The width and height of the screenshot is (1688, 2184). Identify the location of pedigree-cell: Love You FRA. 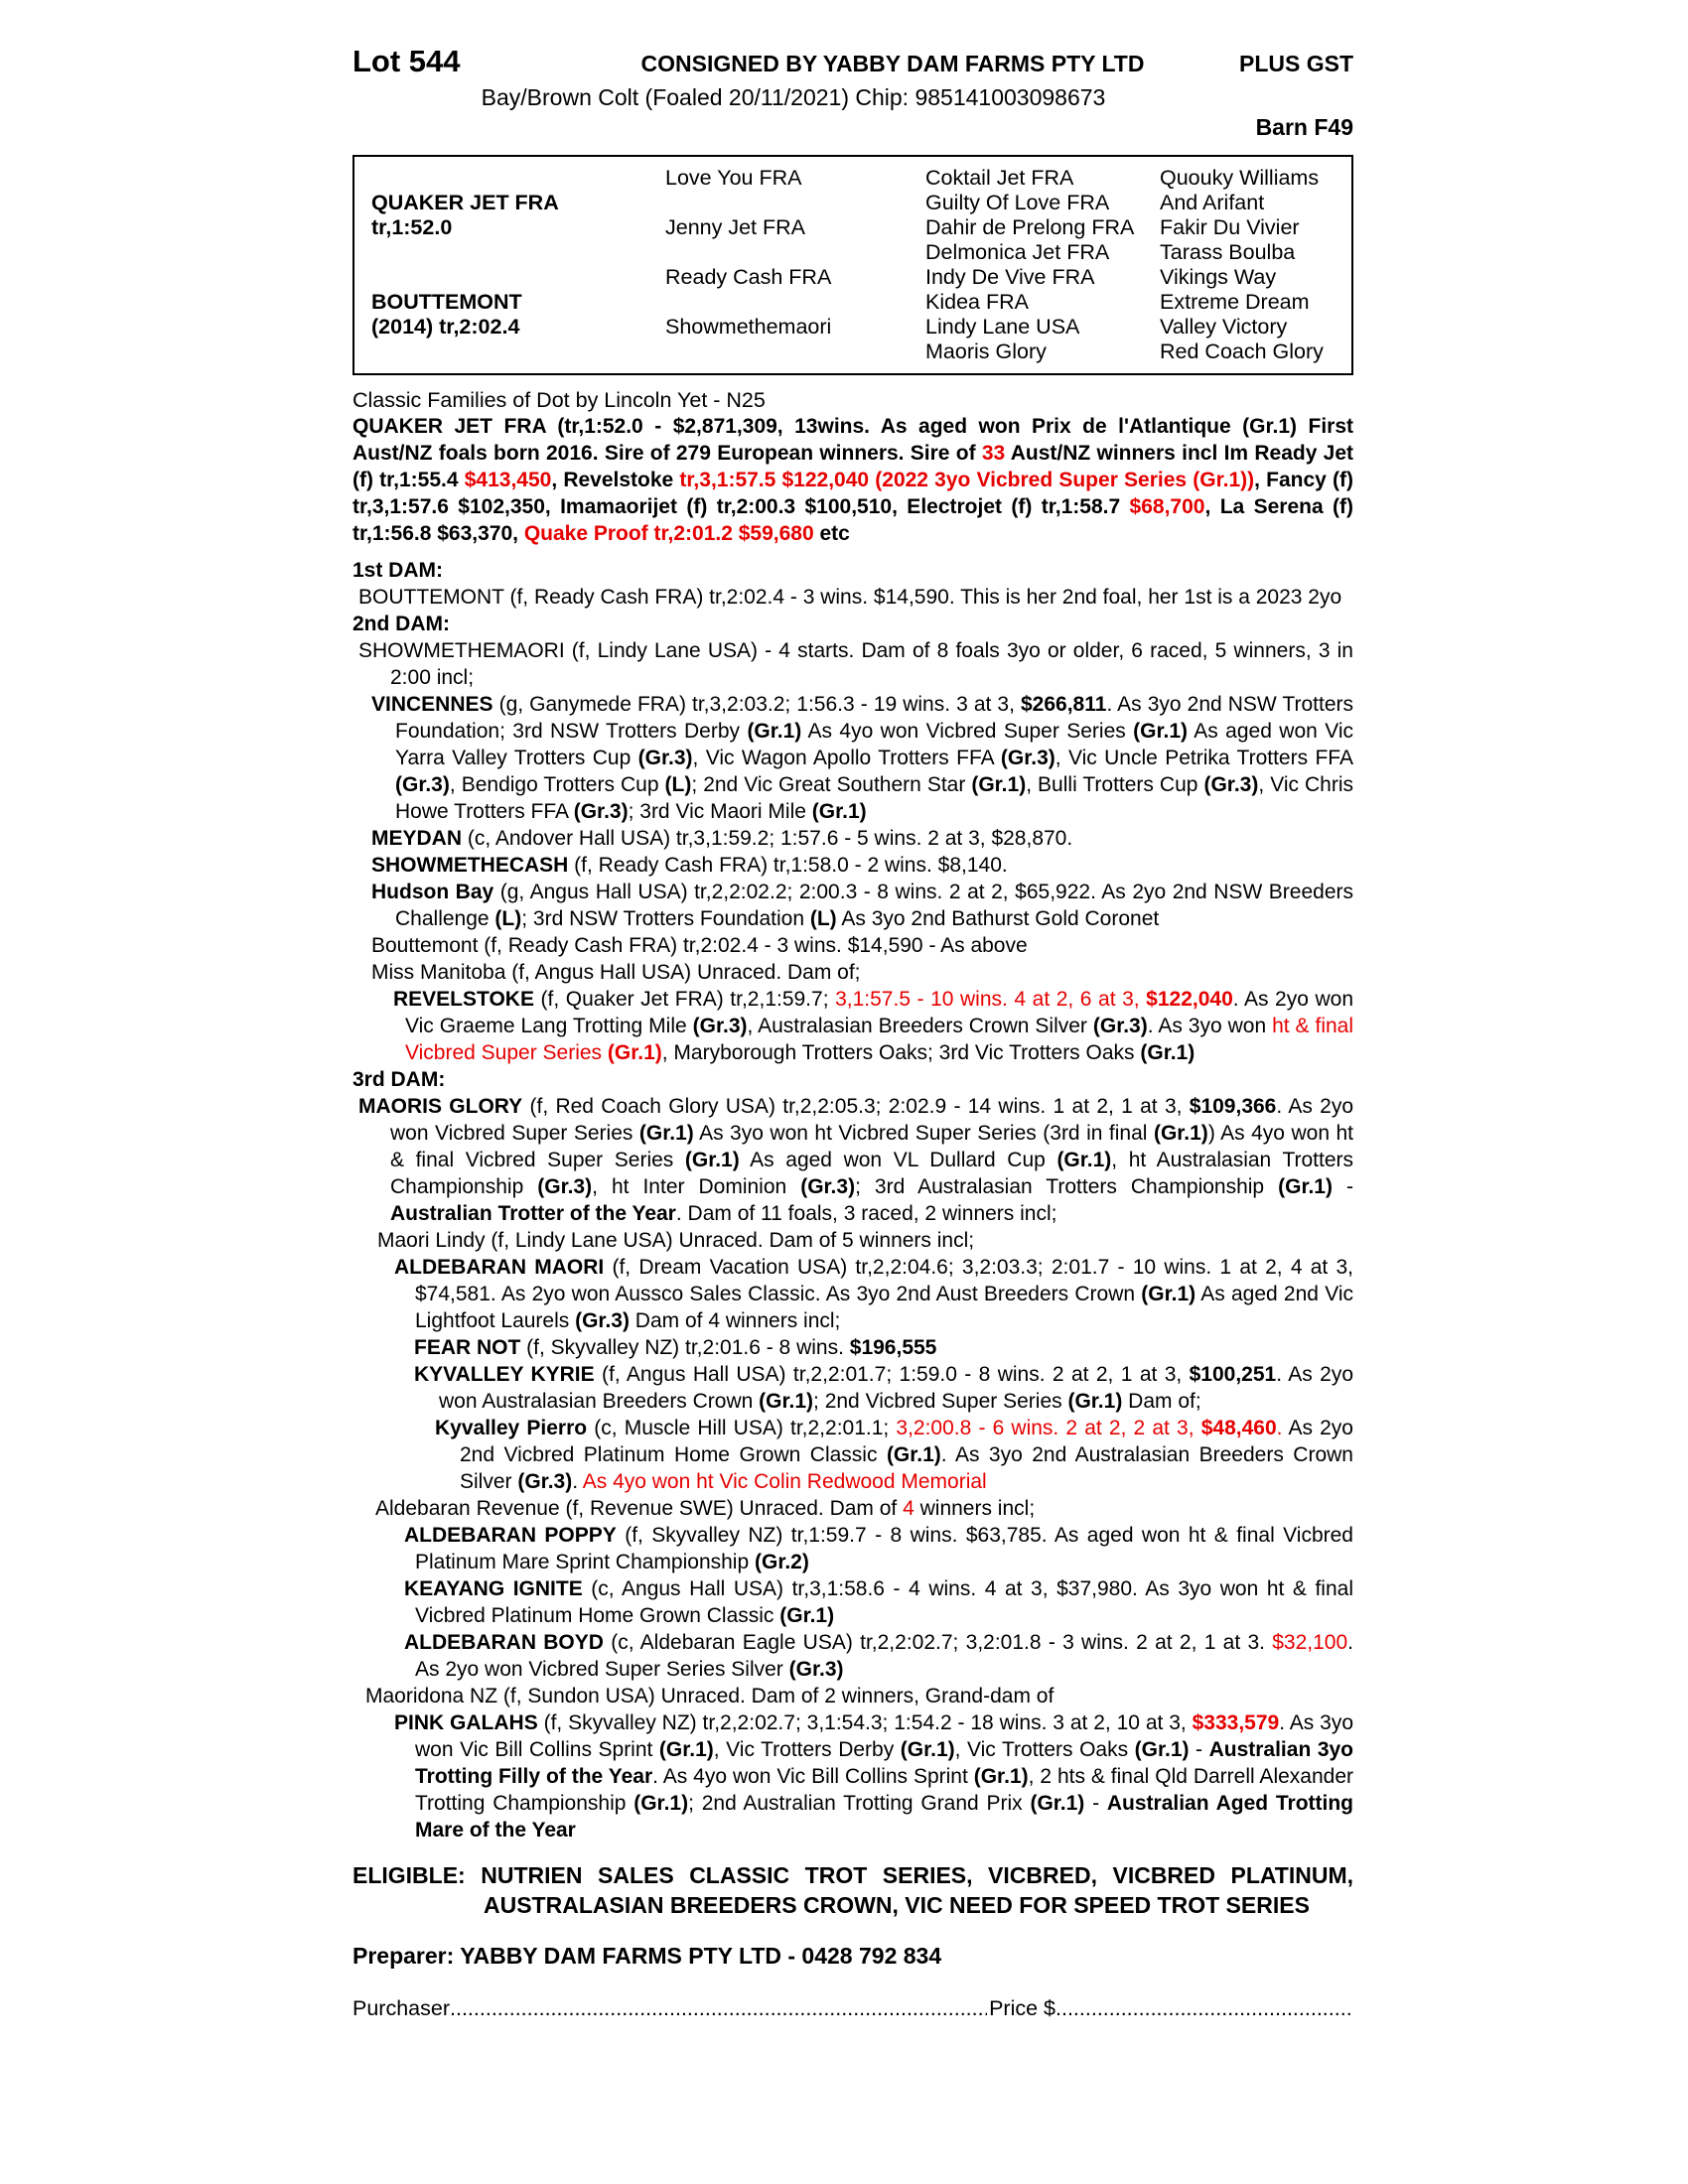
(733, 178).